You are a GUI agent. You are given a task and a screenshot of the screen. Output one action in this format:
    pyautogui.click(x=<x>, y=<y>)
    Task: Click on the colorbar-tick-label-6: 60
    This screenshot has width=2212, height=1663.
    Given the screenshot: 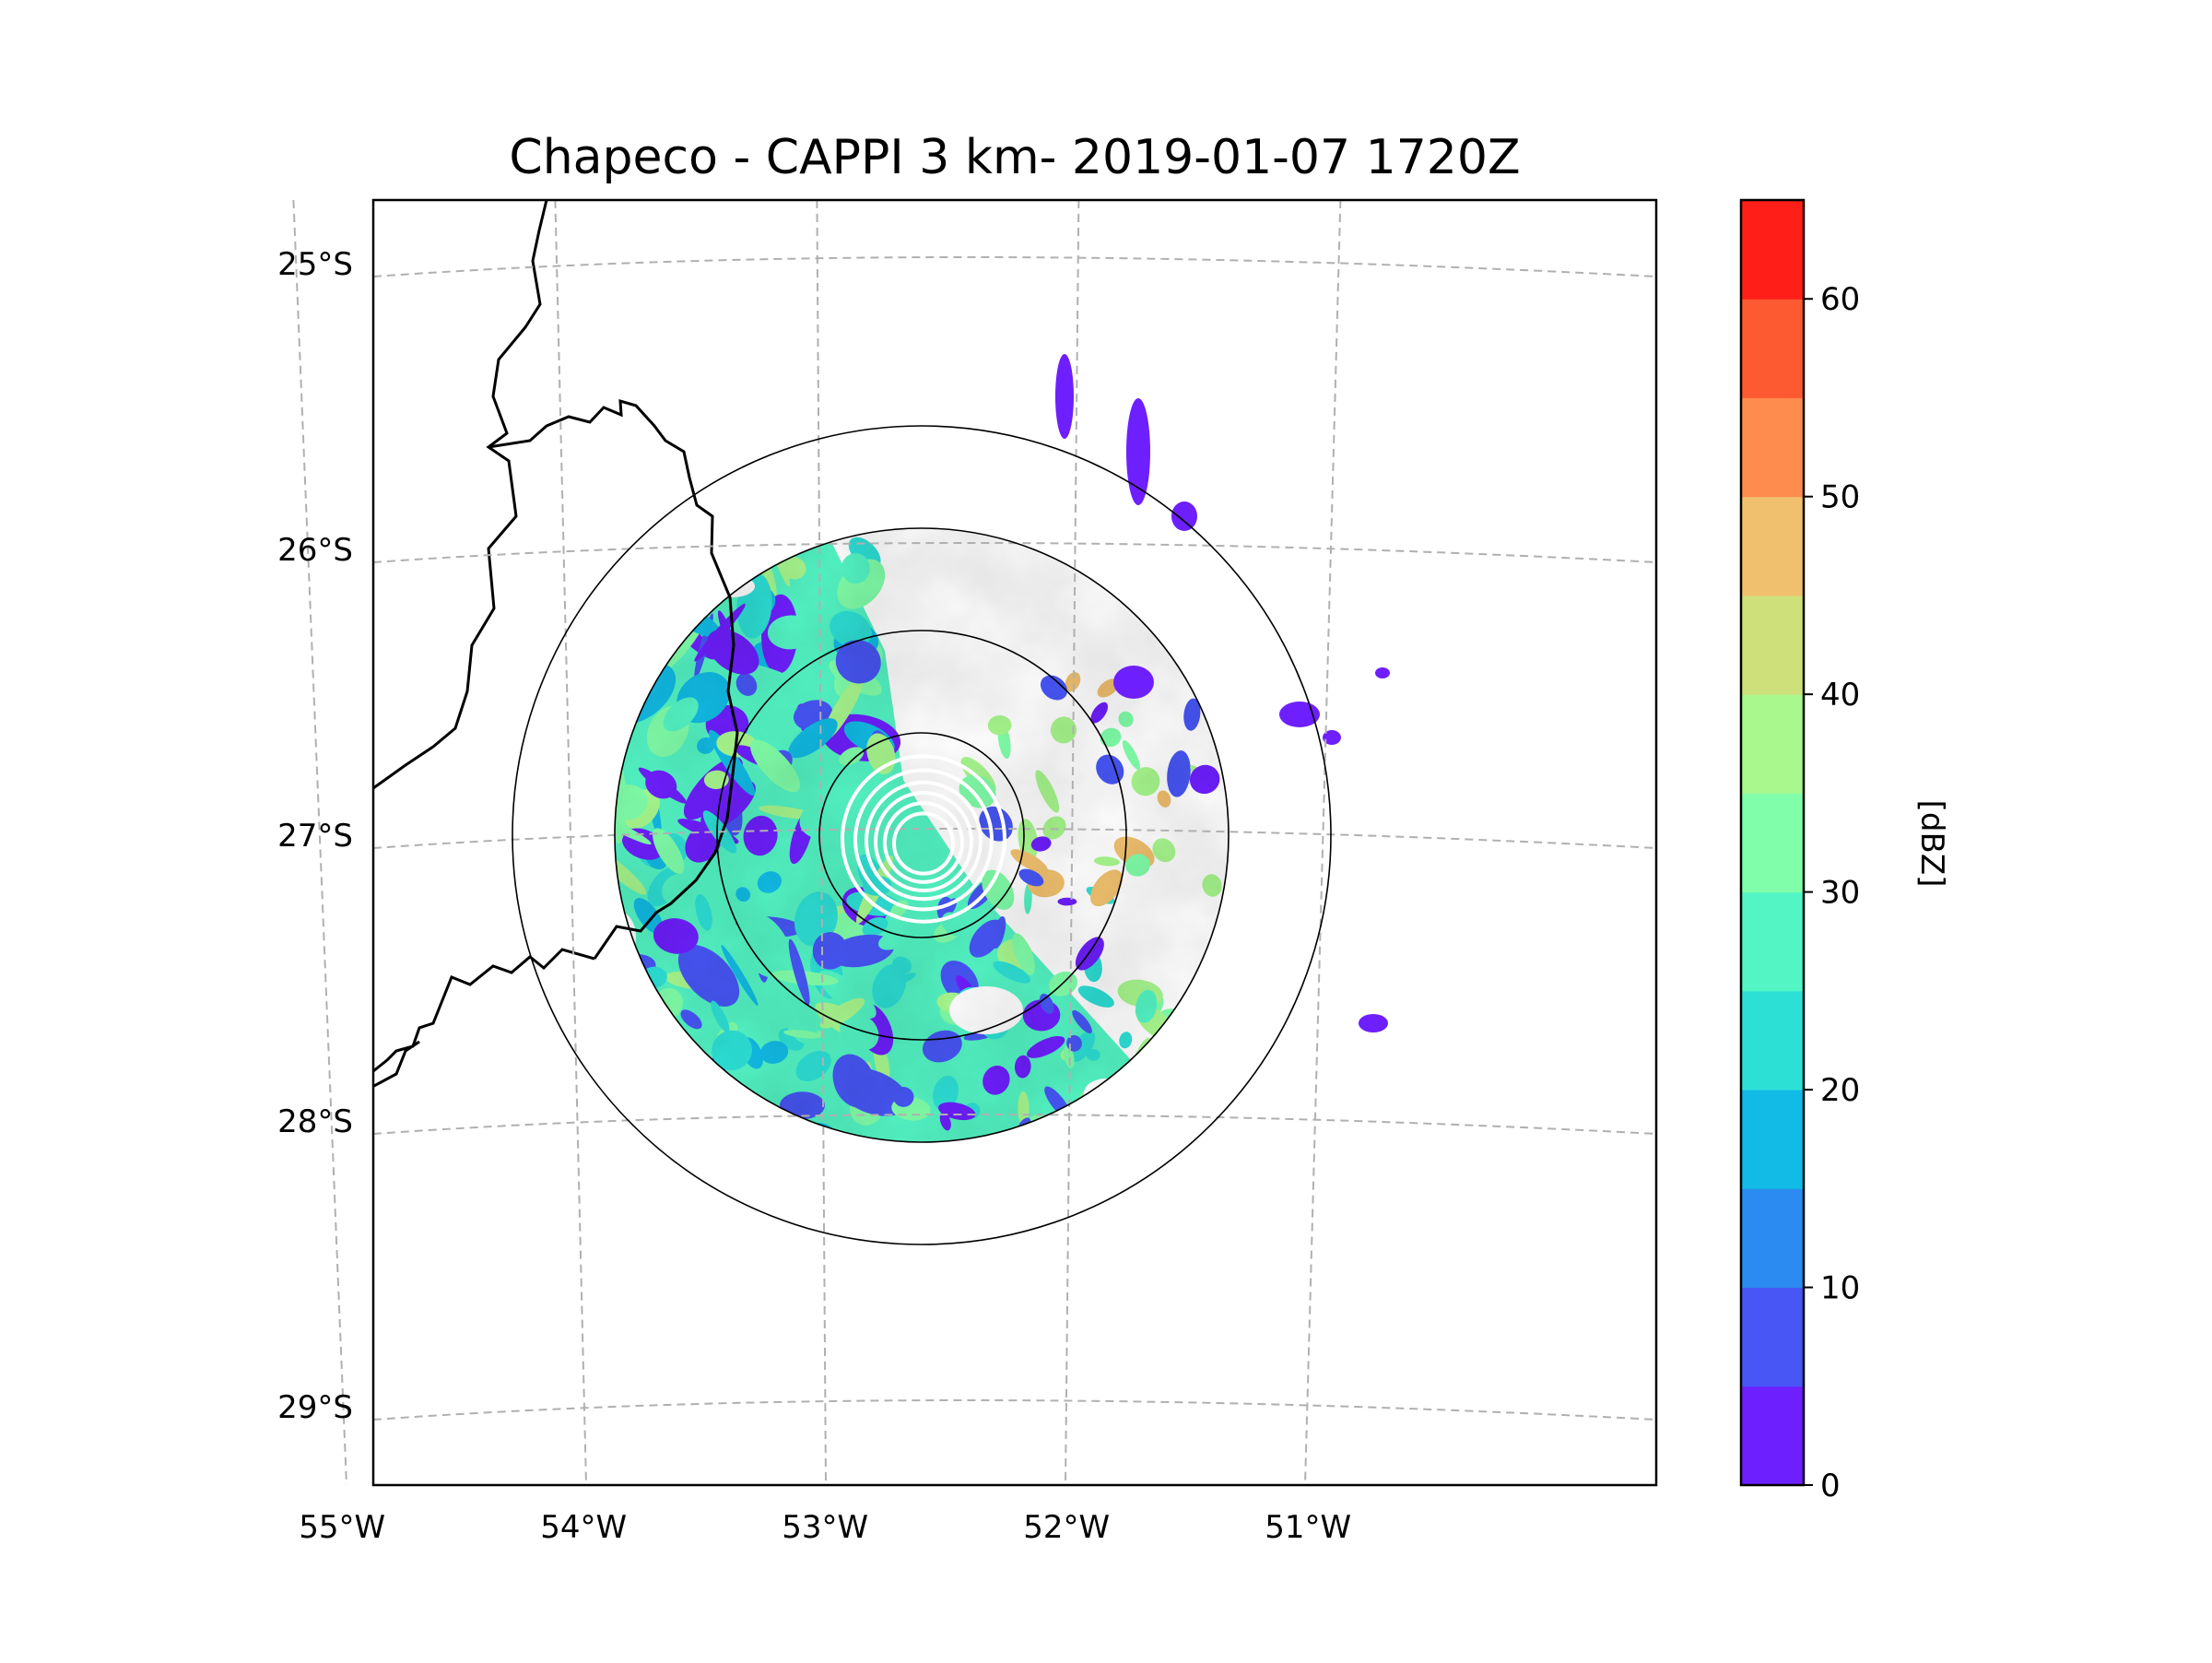 What is the action you would take?
    pyautogui.click(x=1840, y=299)
    